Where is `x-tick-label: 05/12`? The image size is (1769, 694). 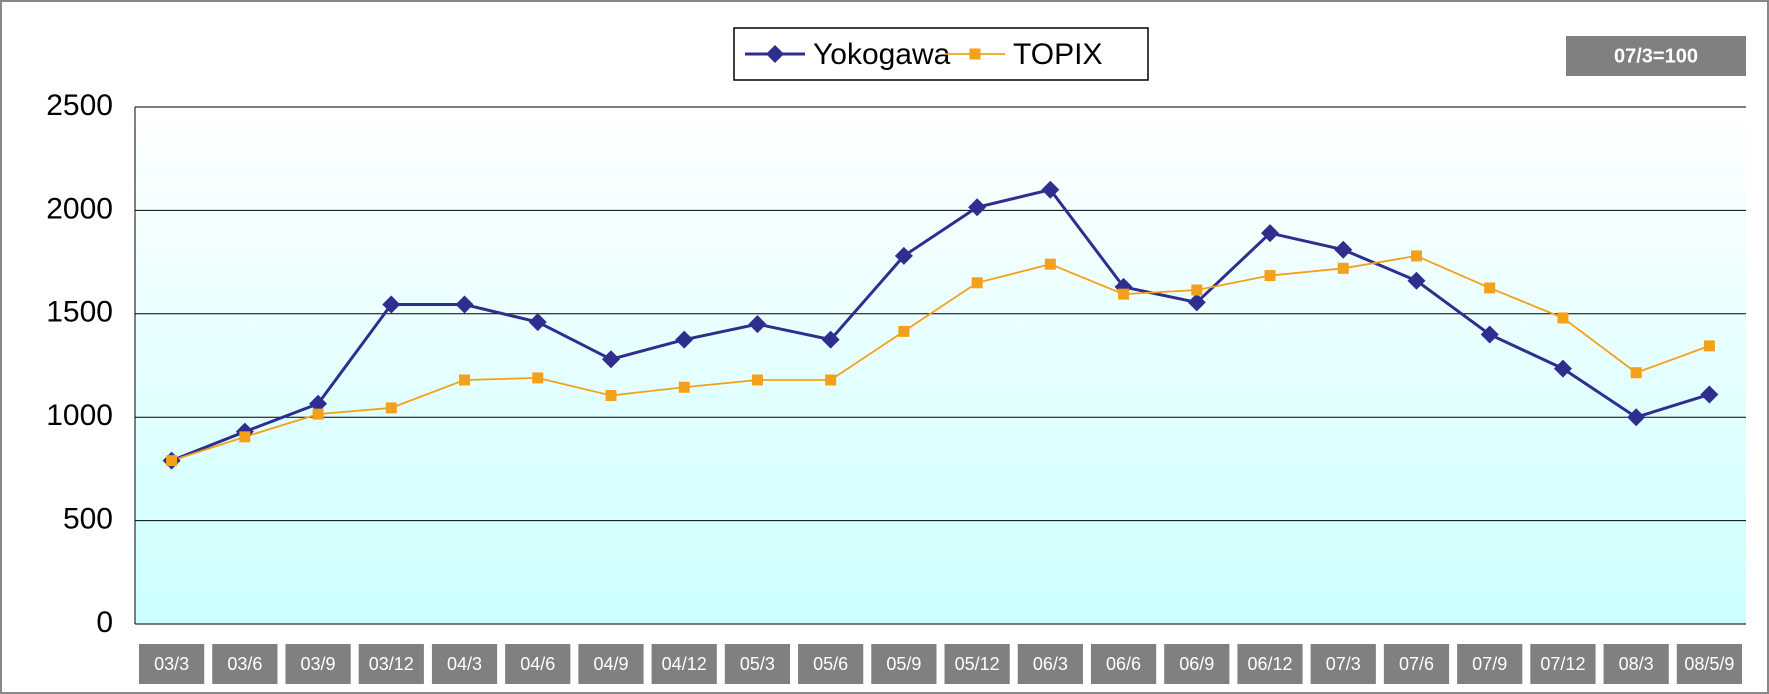 x-tick-label: 05/12 is located at coordinates (977, 664).